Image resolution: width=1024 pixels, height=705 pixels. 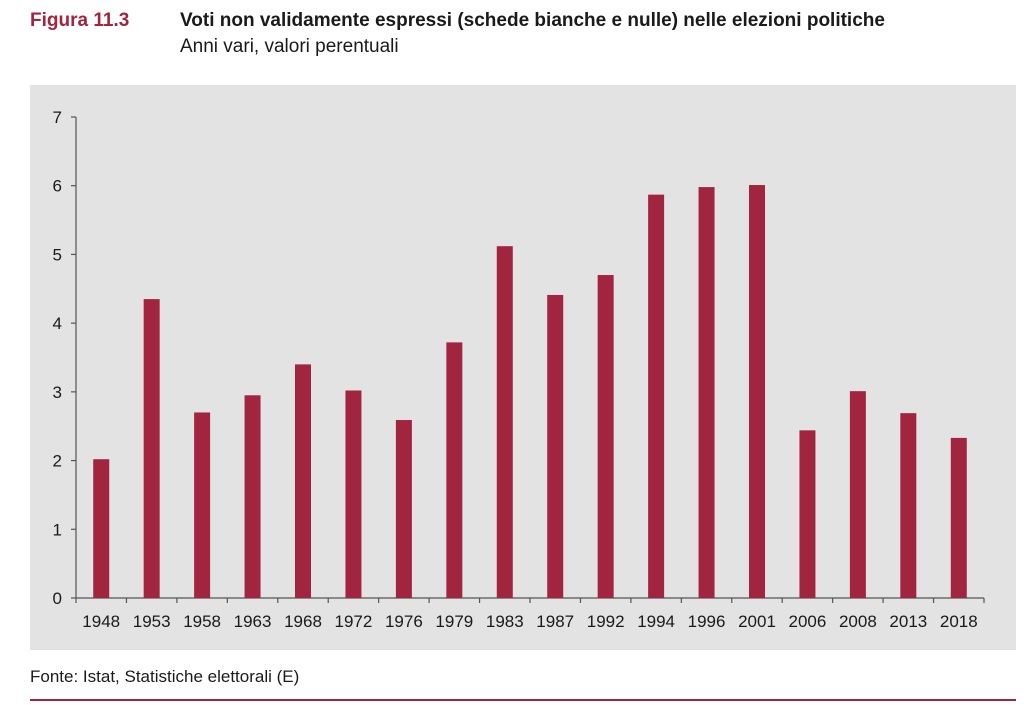 What do you see at coordinates (505, 621) in the screenshot?
I see `x-tick-label: 1983` at bounding box center [505, 621].